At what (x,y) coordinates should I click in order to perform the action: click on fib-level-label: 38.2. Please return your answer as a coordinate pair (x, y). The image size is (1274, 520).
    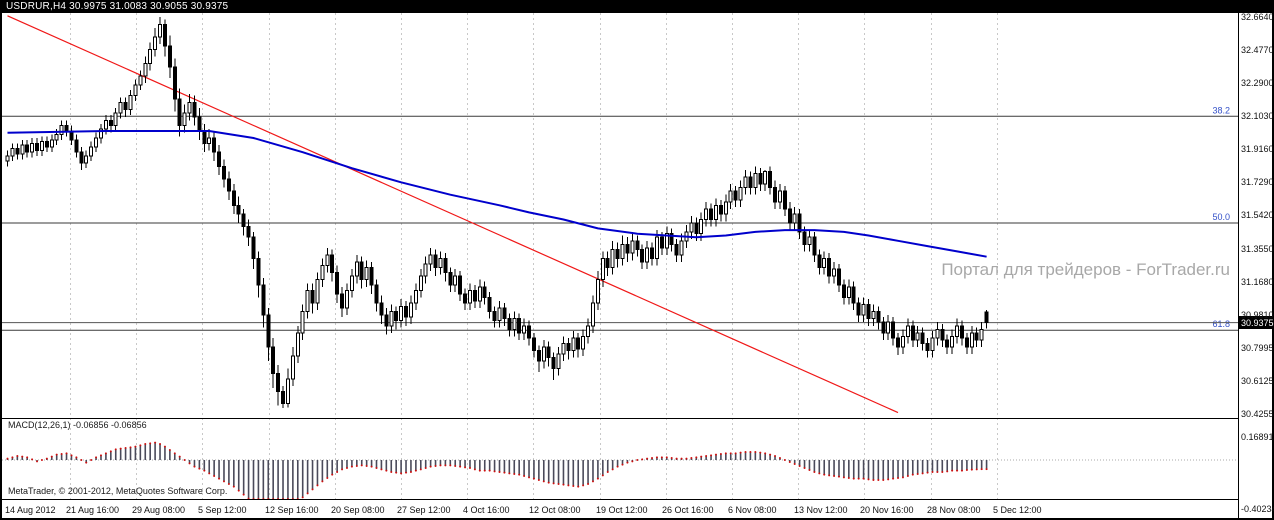
    Looking at the image, I should click on (1221, 110).